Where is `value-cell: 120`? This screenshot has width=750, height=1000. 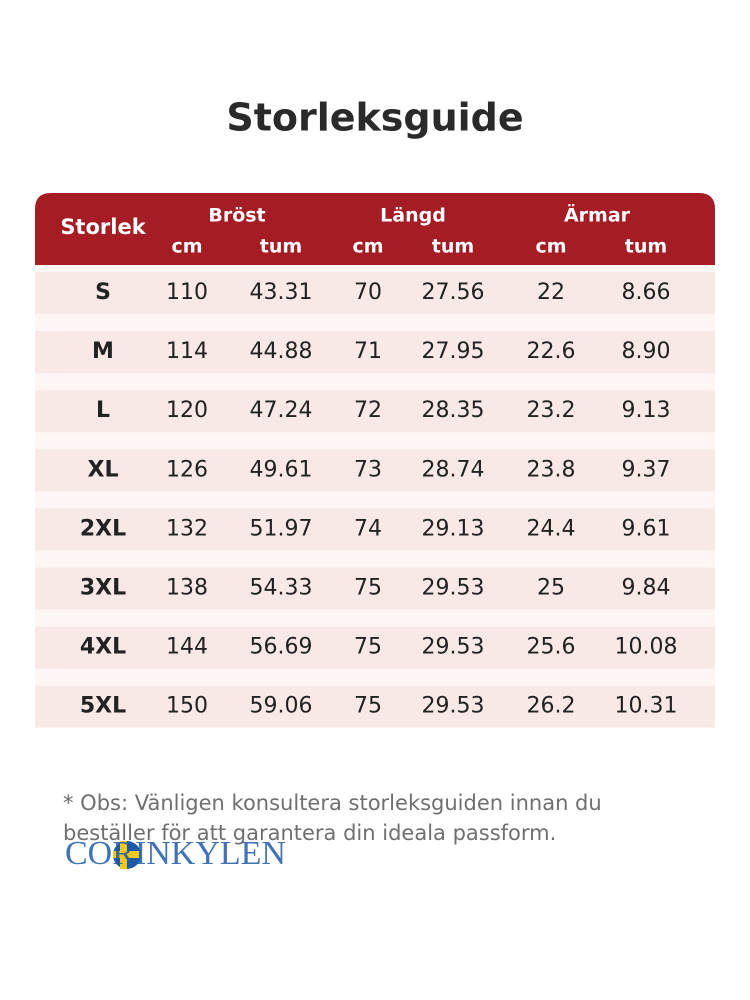
value-cell: 120 is located at coordinates (187, 410).